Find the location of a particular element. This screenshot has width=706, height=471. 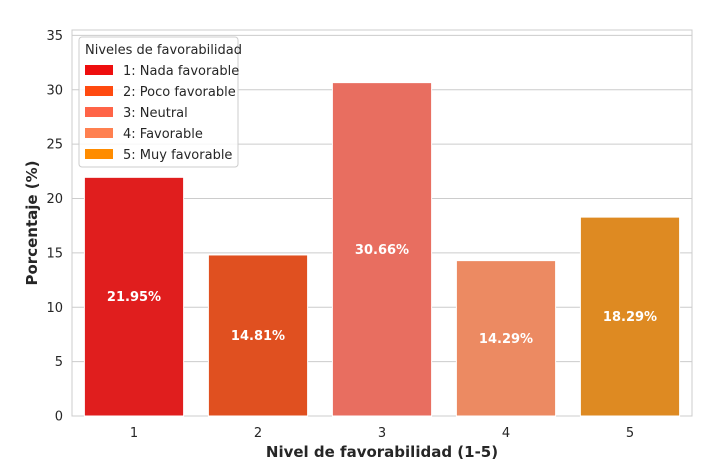

bar-value-label: 18.29% is located at coordinates (630, 317).